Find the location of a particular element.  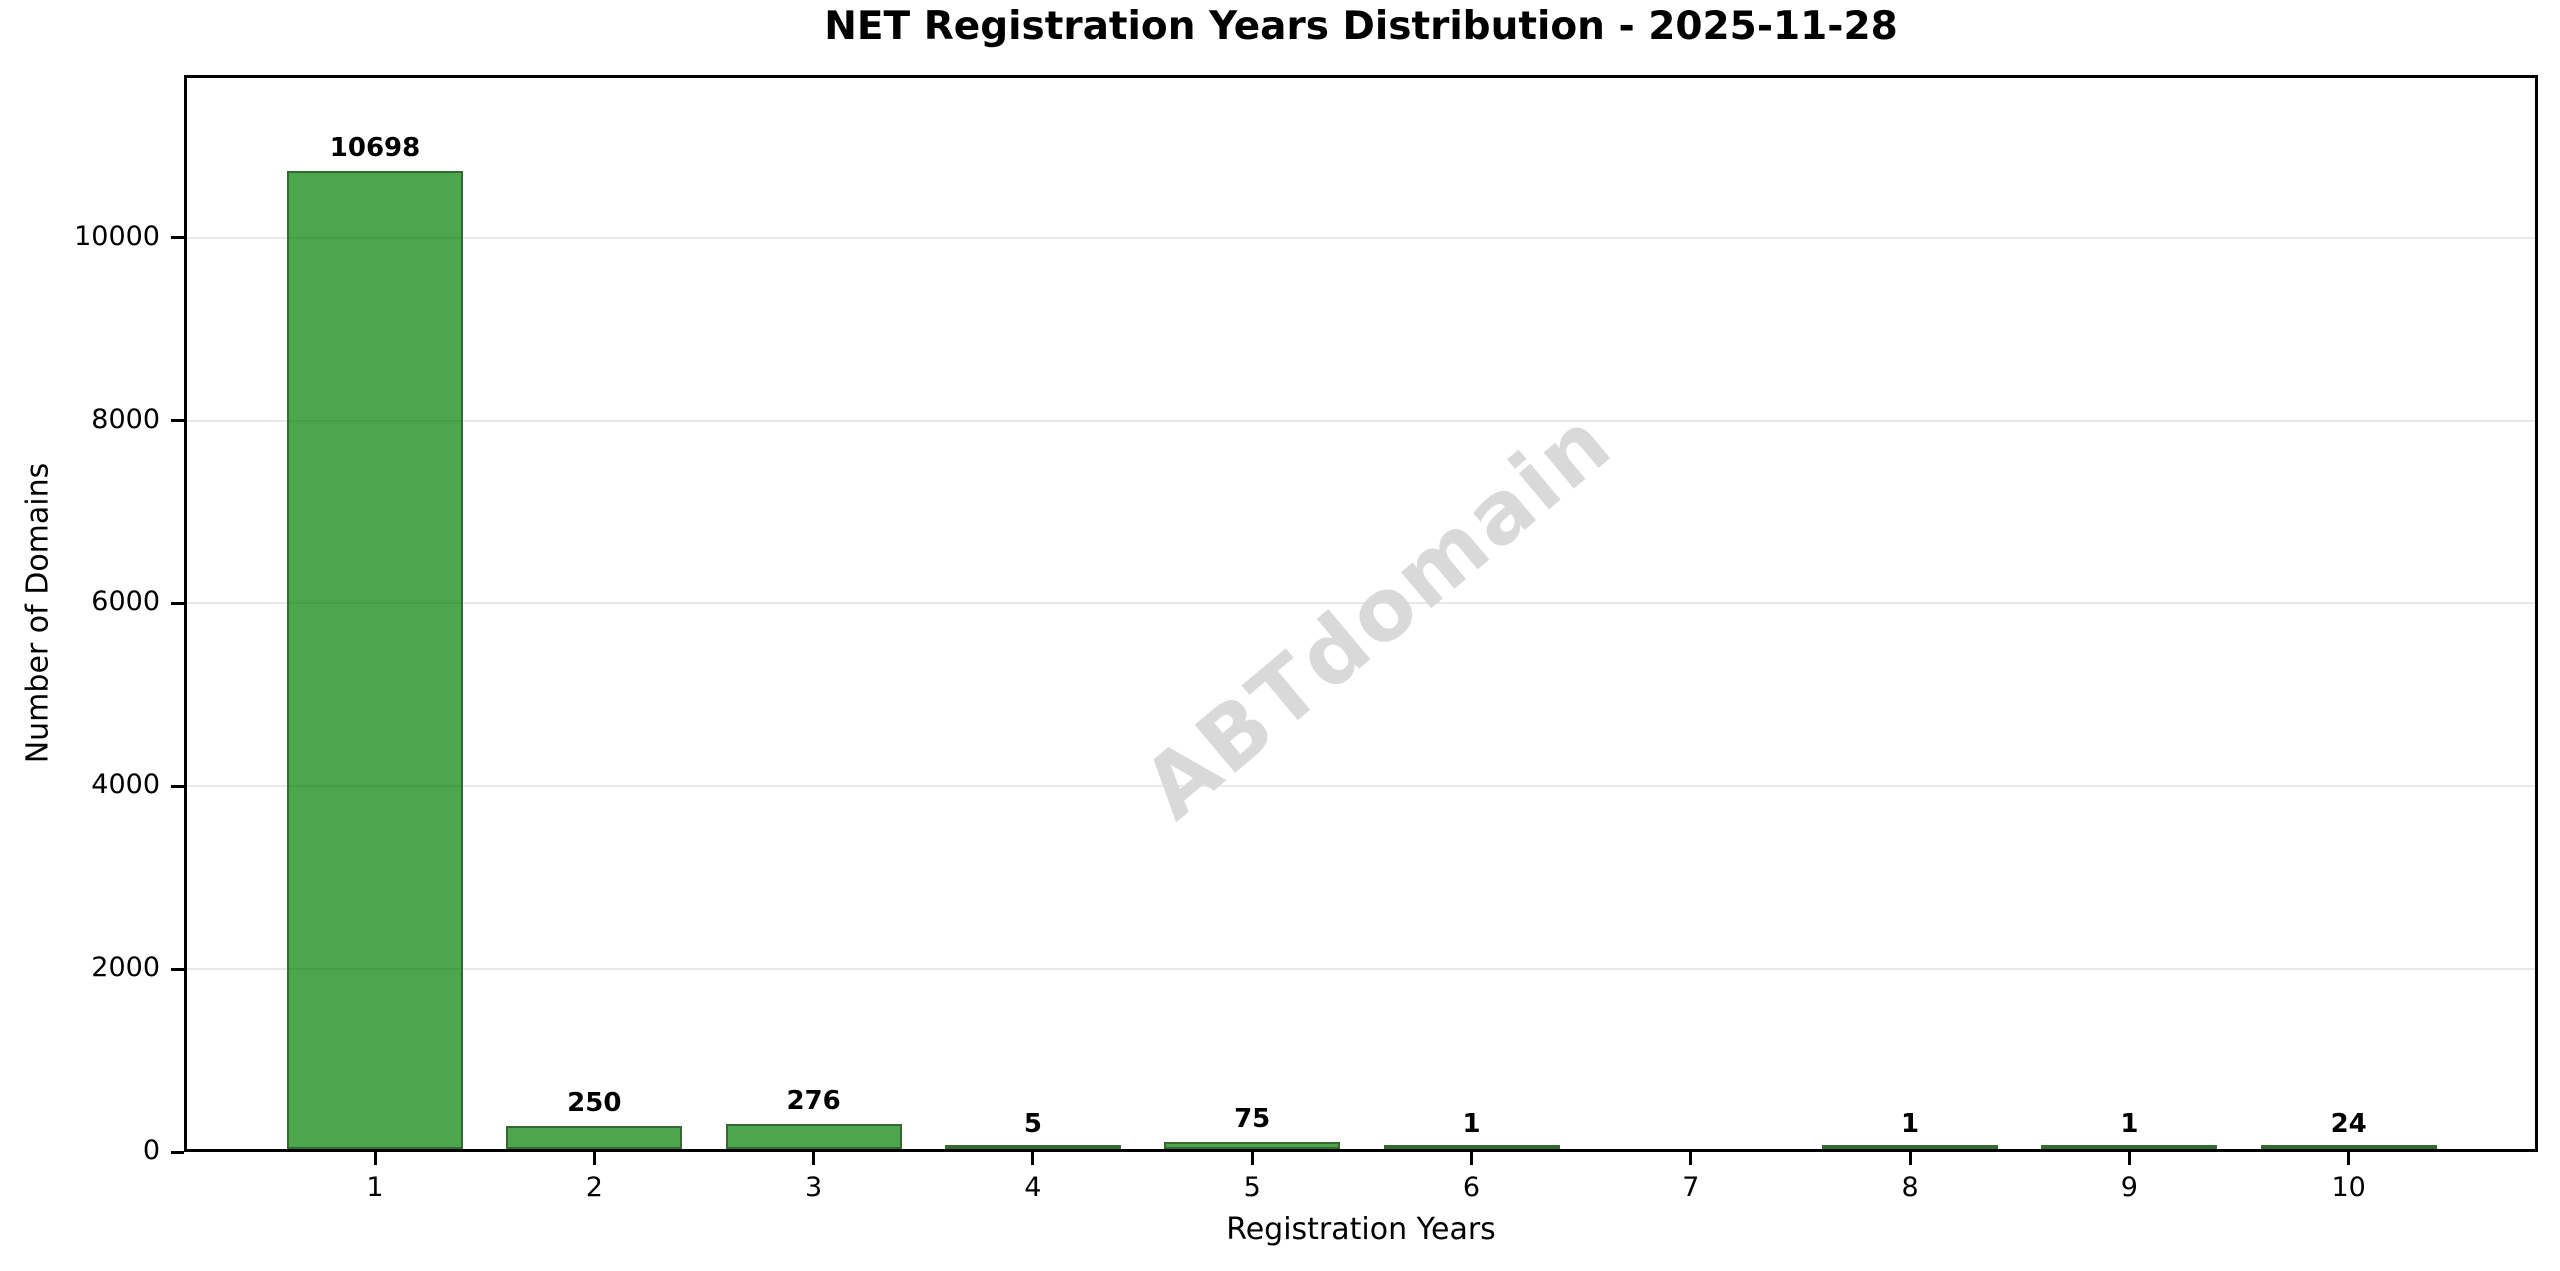

x-tick-label: 10 is located at coordinates (2348, 1187).